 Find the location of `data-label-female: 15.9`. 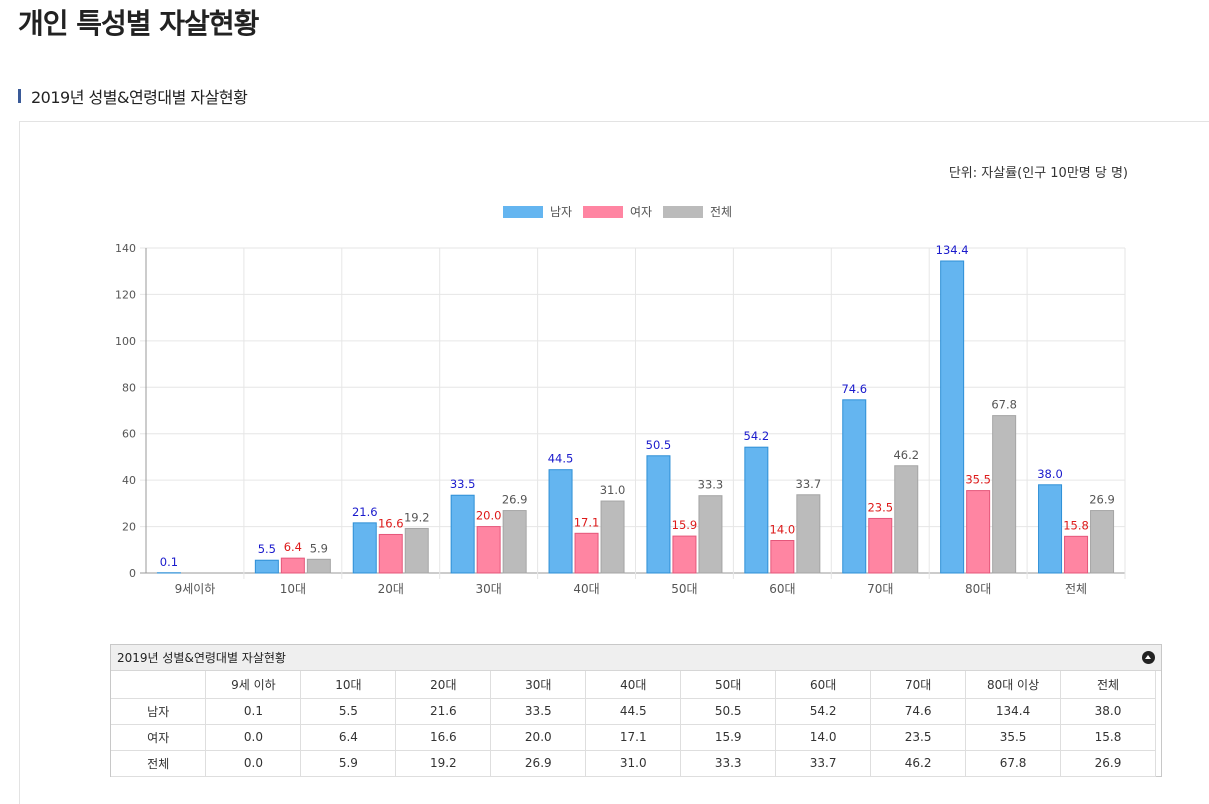

data-label-female: 15.9 is located at coordinates (685, 525).